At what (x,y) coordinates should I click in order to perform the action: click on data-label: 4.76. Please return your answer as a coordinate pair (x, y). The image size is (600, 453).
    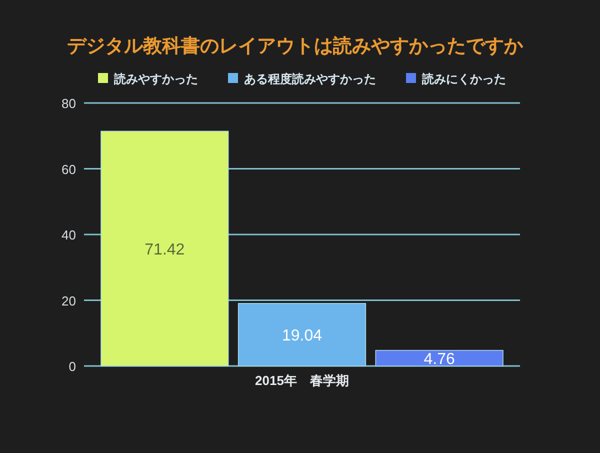
    Looking at the image, I should click on (440, 359).